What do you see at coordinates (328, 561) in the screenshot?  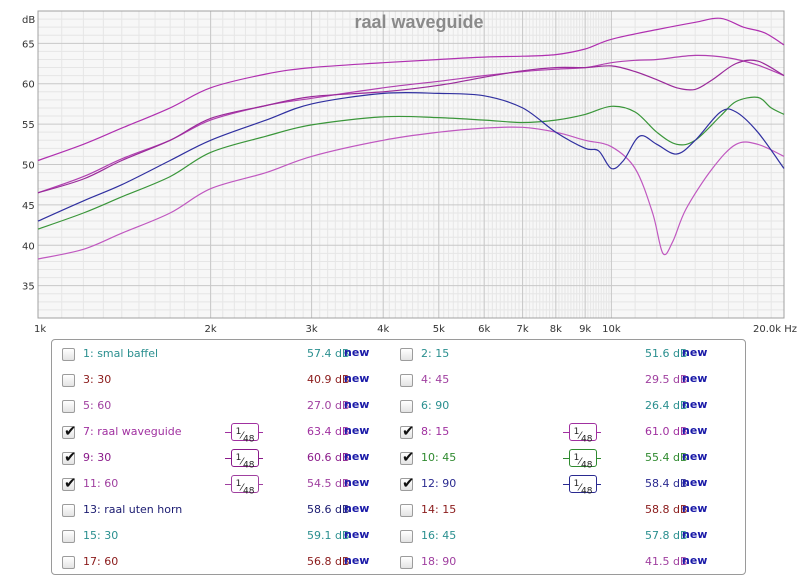 I see `measurement-level: 56.8 dB` at bounding box center [328, 561].